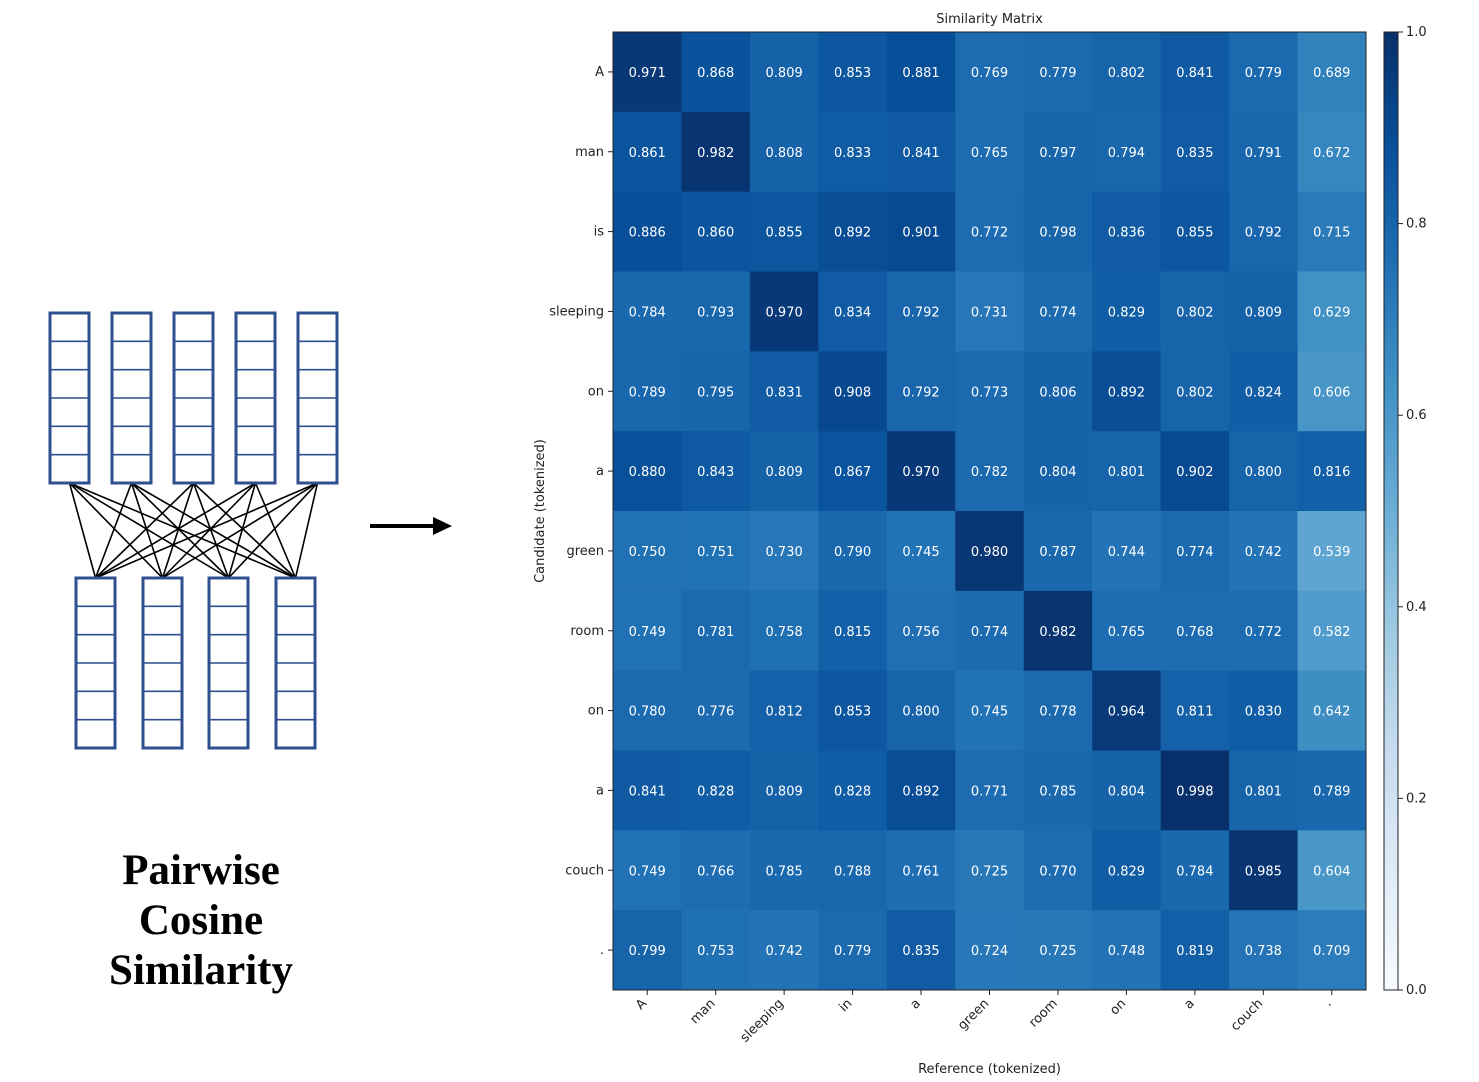 This screenshot has height=1082, width=1479. I want to click on diagram-caption: Pairwise Cosine Similarity, so click(201, 921).